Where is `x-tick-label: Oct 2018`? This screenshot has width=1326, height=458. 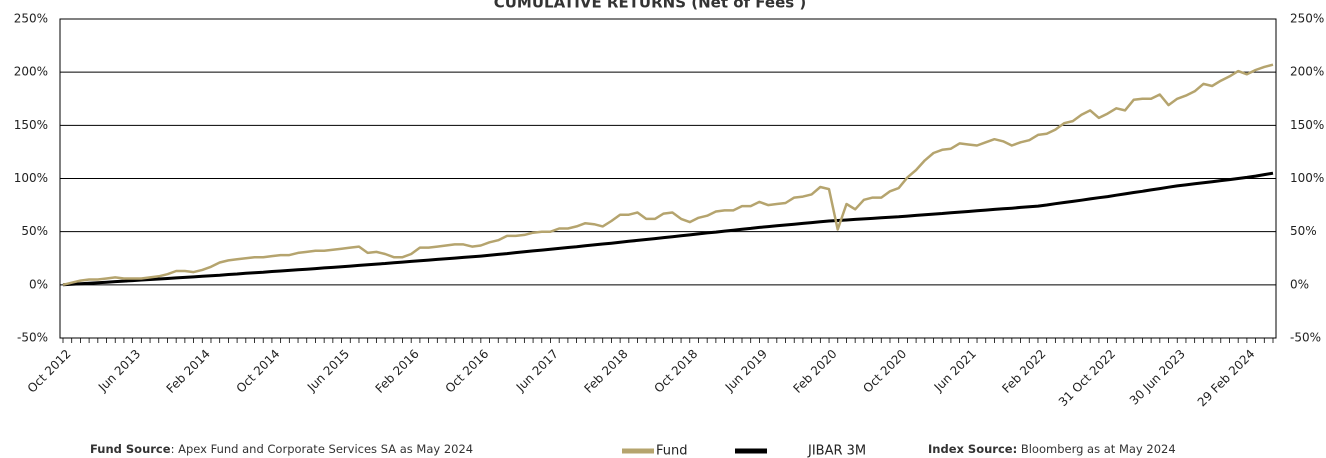
x-tick-label: Oct 2018 is located at coordinates (675, 371).